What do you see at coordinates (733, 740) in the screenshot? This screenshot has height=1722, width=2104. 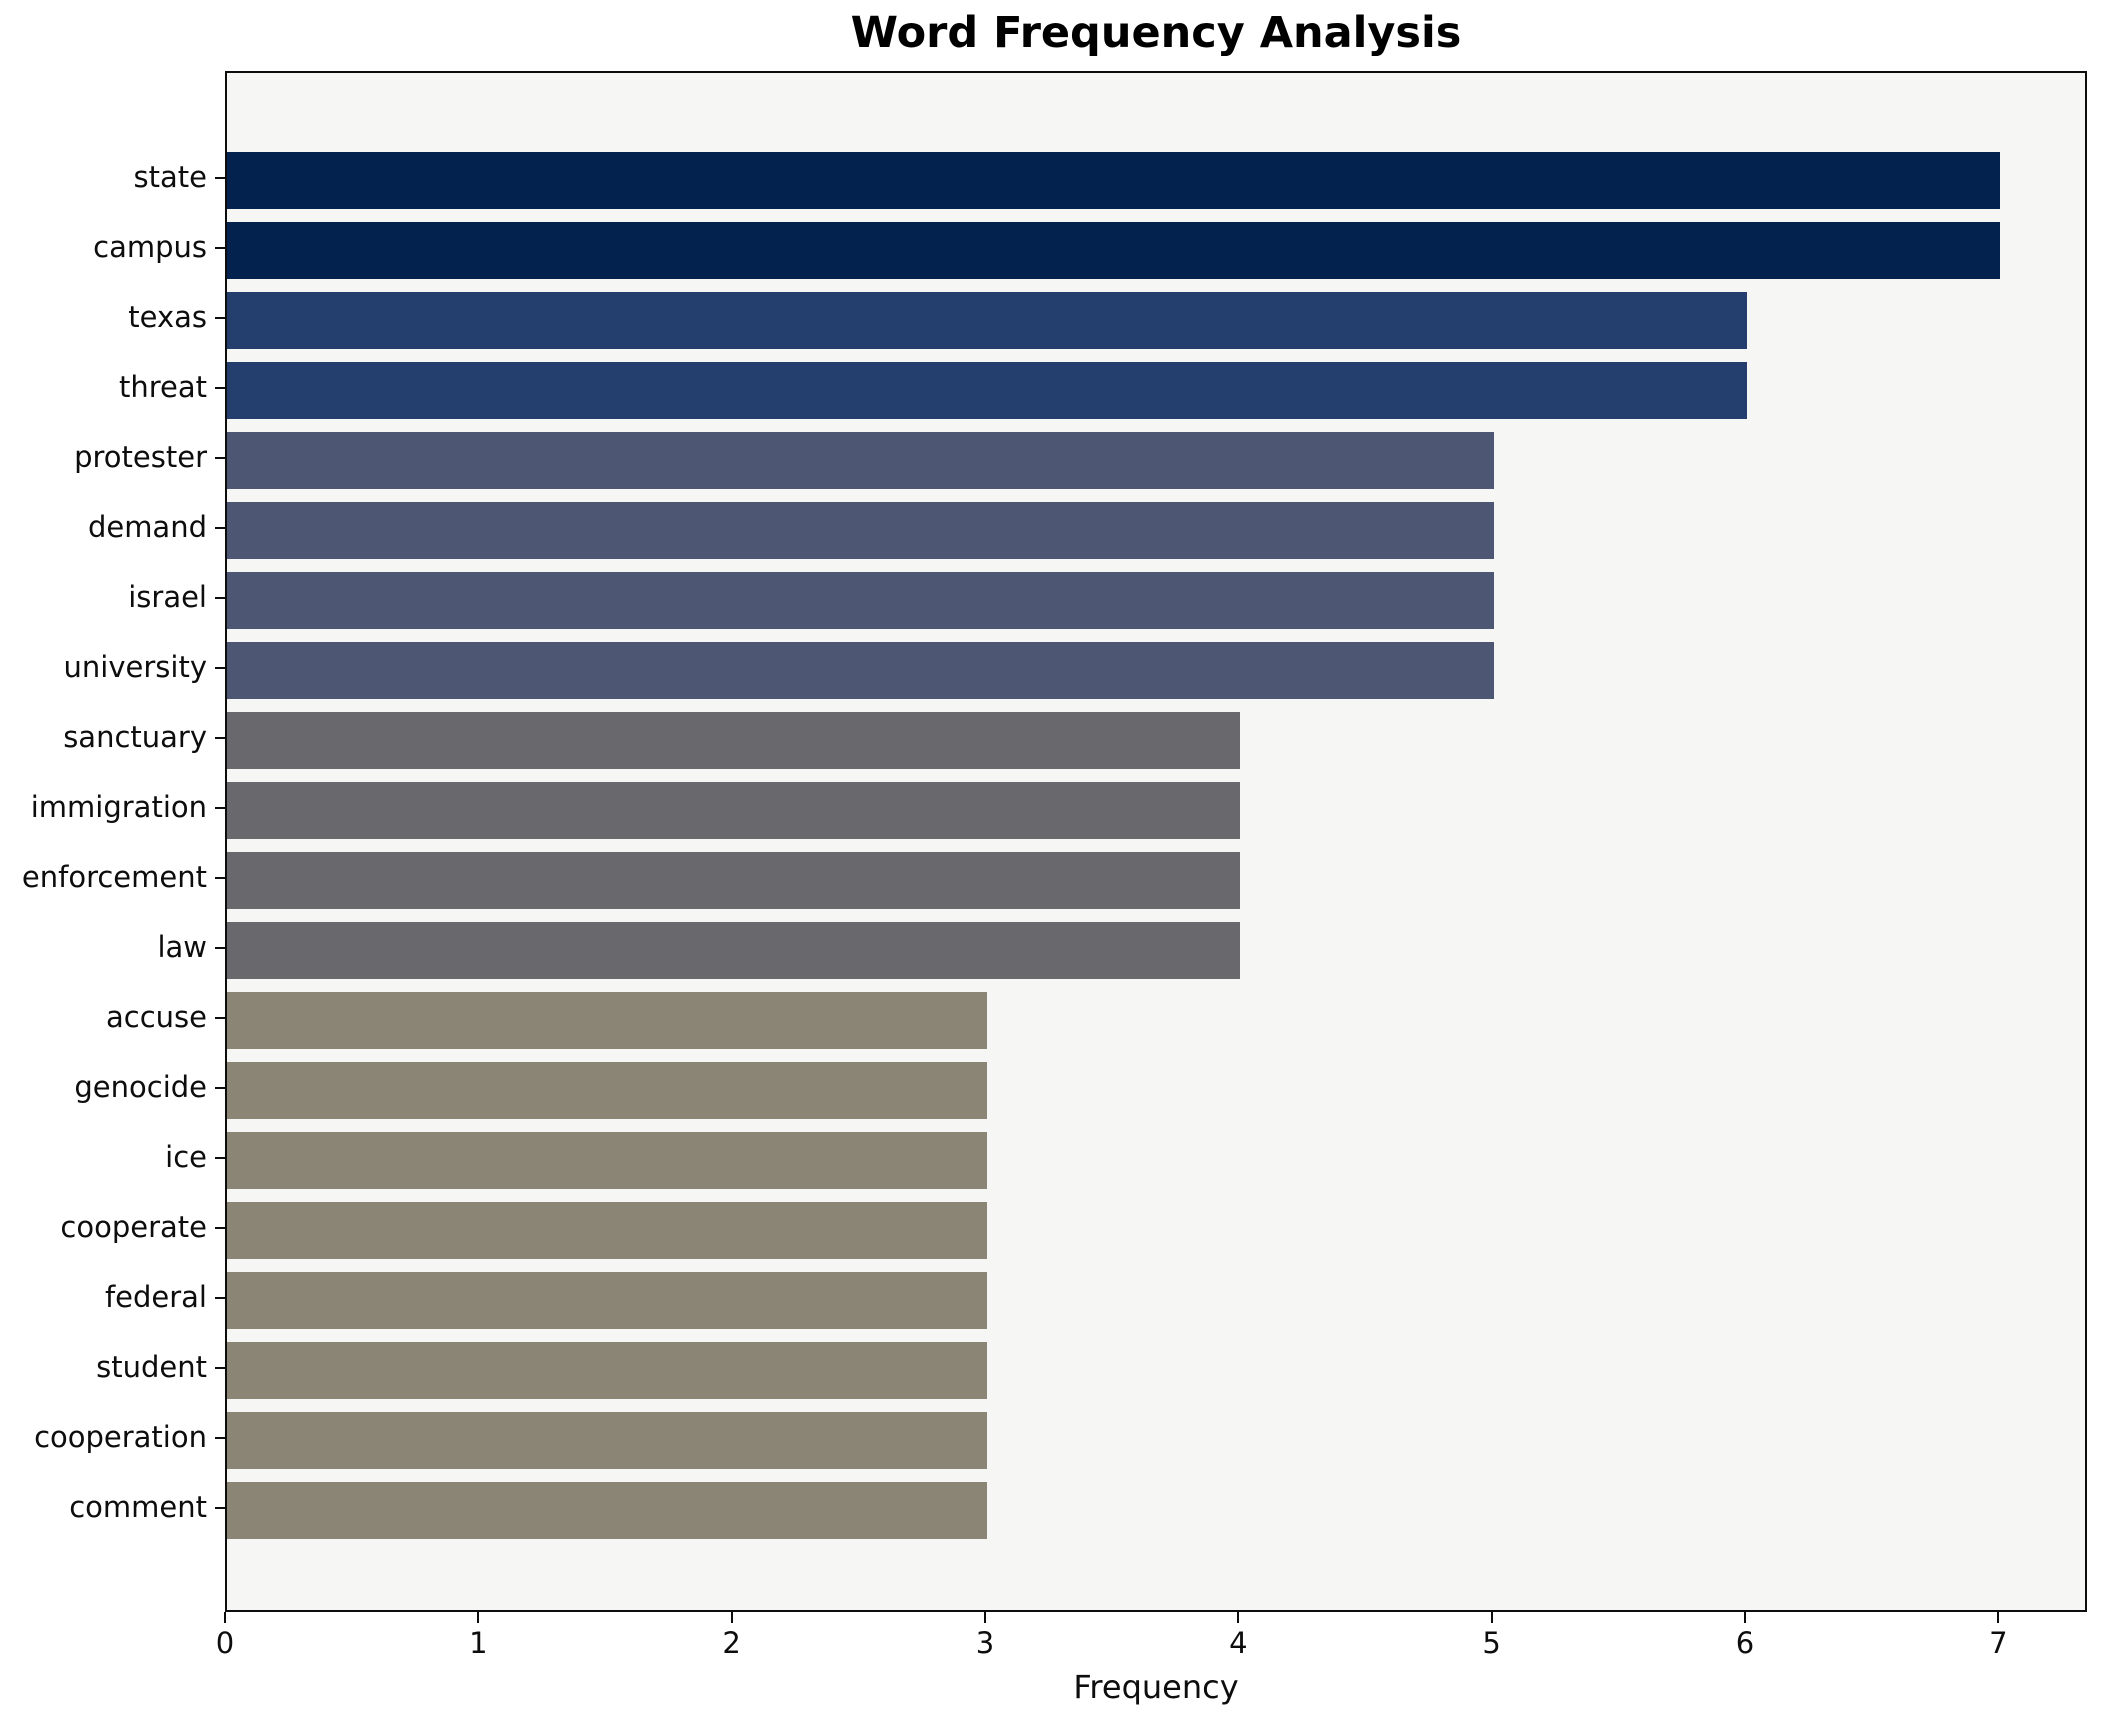 I see `bar-sanctuary` at bounding box center [733, 740].